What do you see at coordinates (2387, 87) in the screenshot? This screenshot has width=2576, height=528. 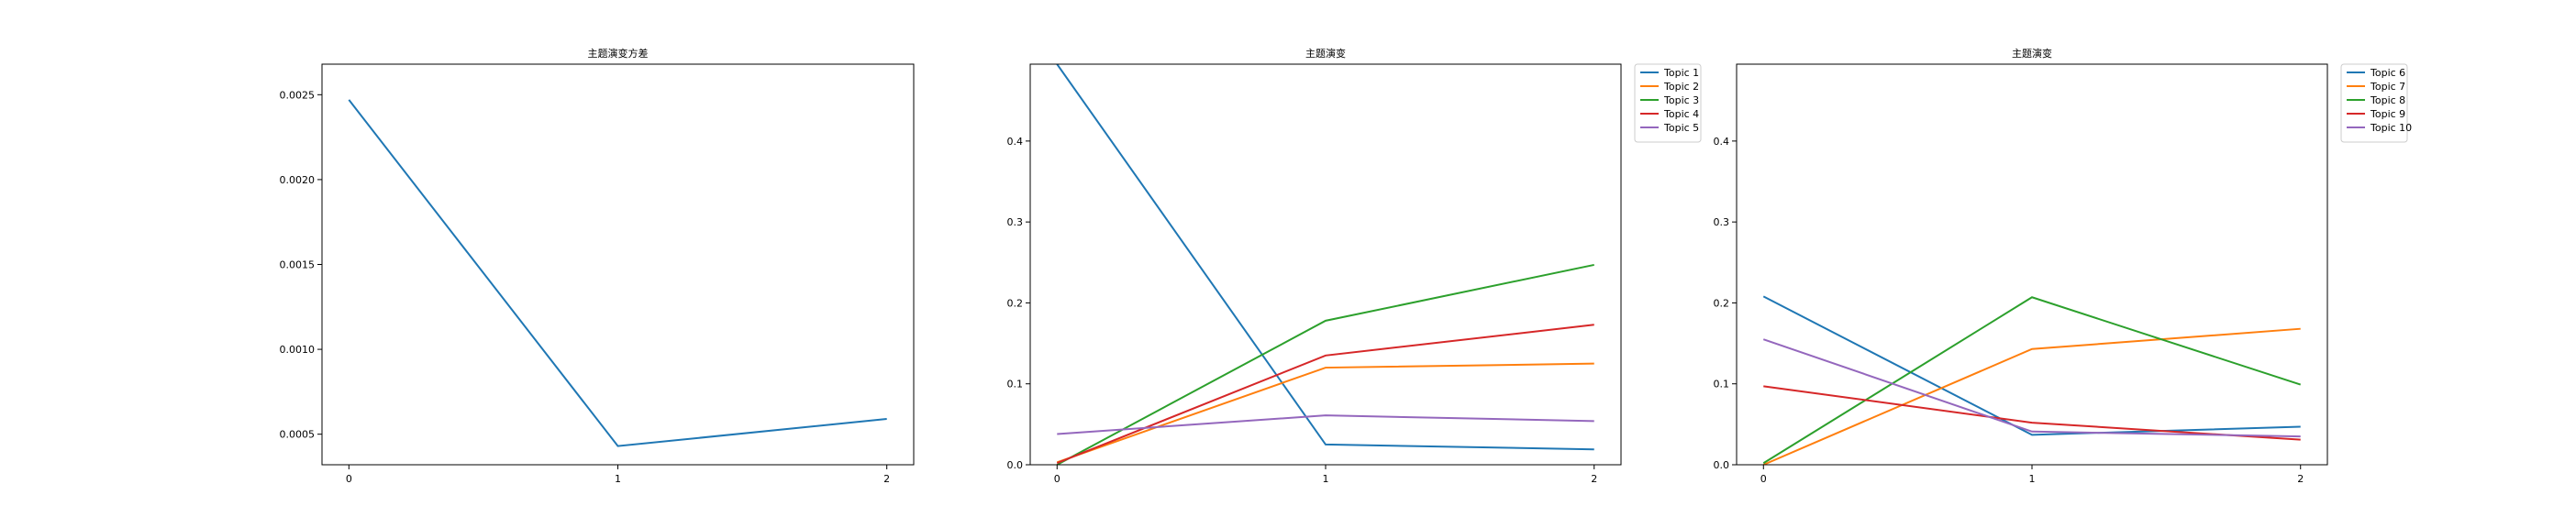 I see `legend-label: Topic 7` at bounding box center [2387, 87].